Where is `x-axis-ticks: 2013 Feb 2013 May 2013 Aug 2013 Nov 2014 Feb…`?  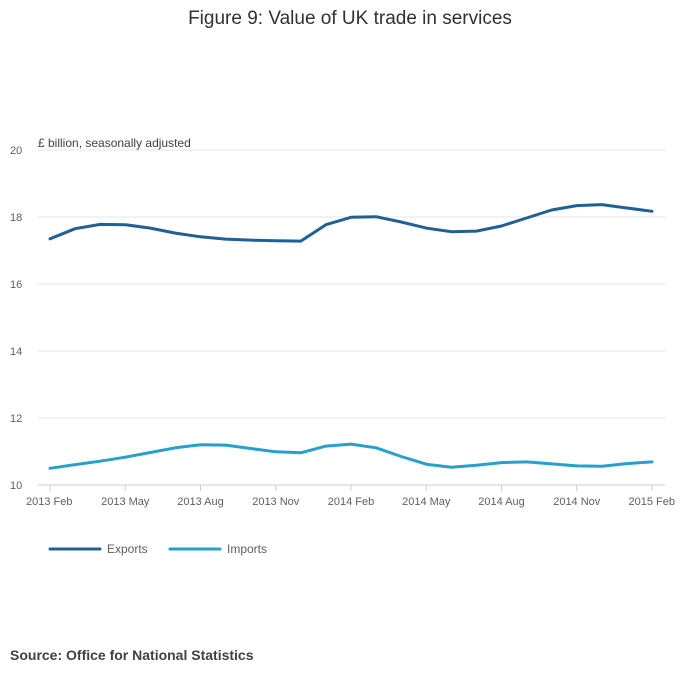 x-axis-ticks: 2013 Feb 2013 May 2013 Aug 2013 Nov 2014 Feb… is located at coordinates (350, 496).